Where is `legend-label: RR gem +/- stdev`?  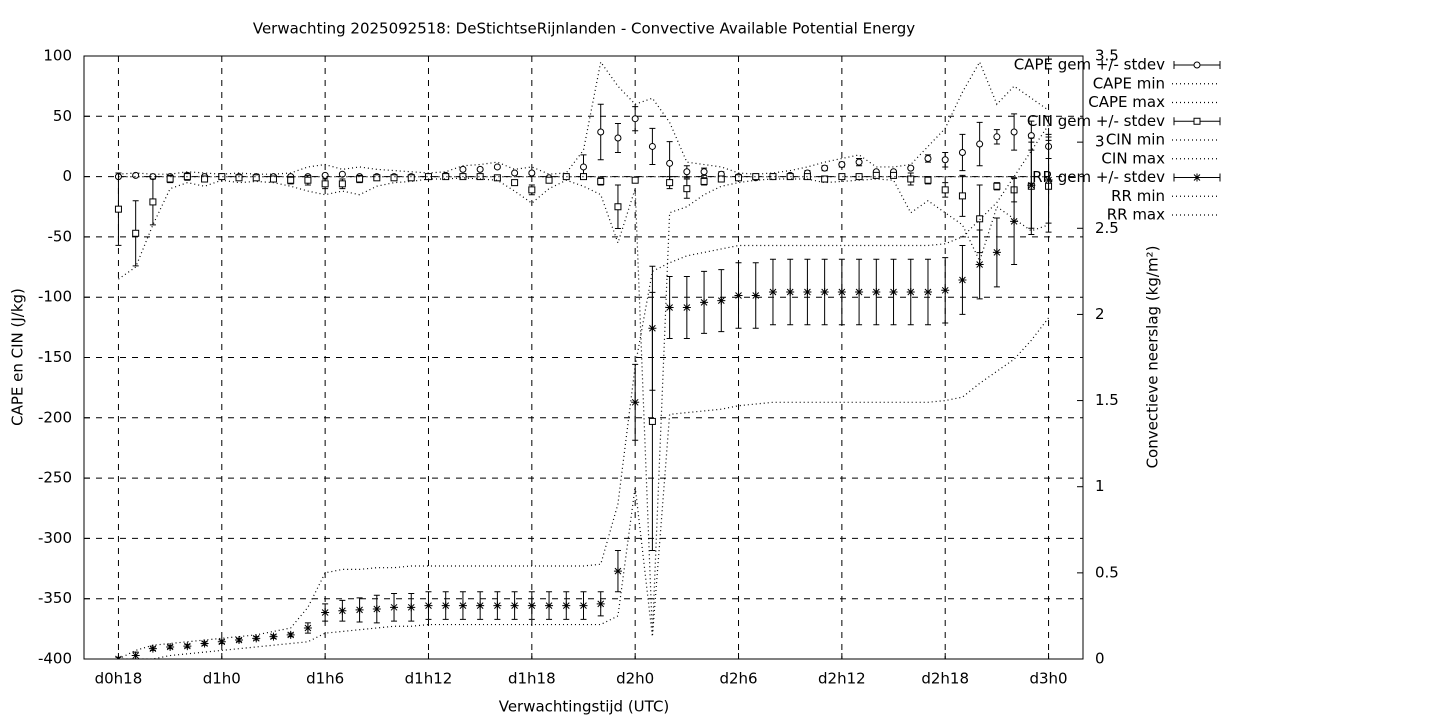 legend-label: RR gem +/- stdev is located at coordinates (1098, 177).